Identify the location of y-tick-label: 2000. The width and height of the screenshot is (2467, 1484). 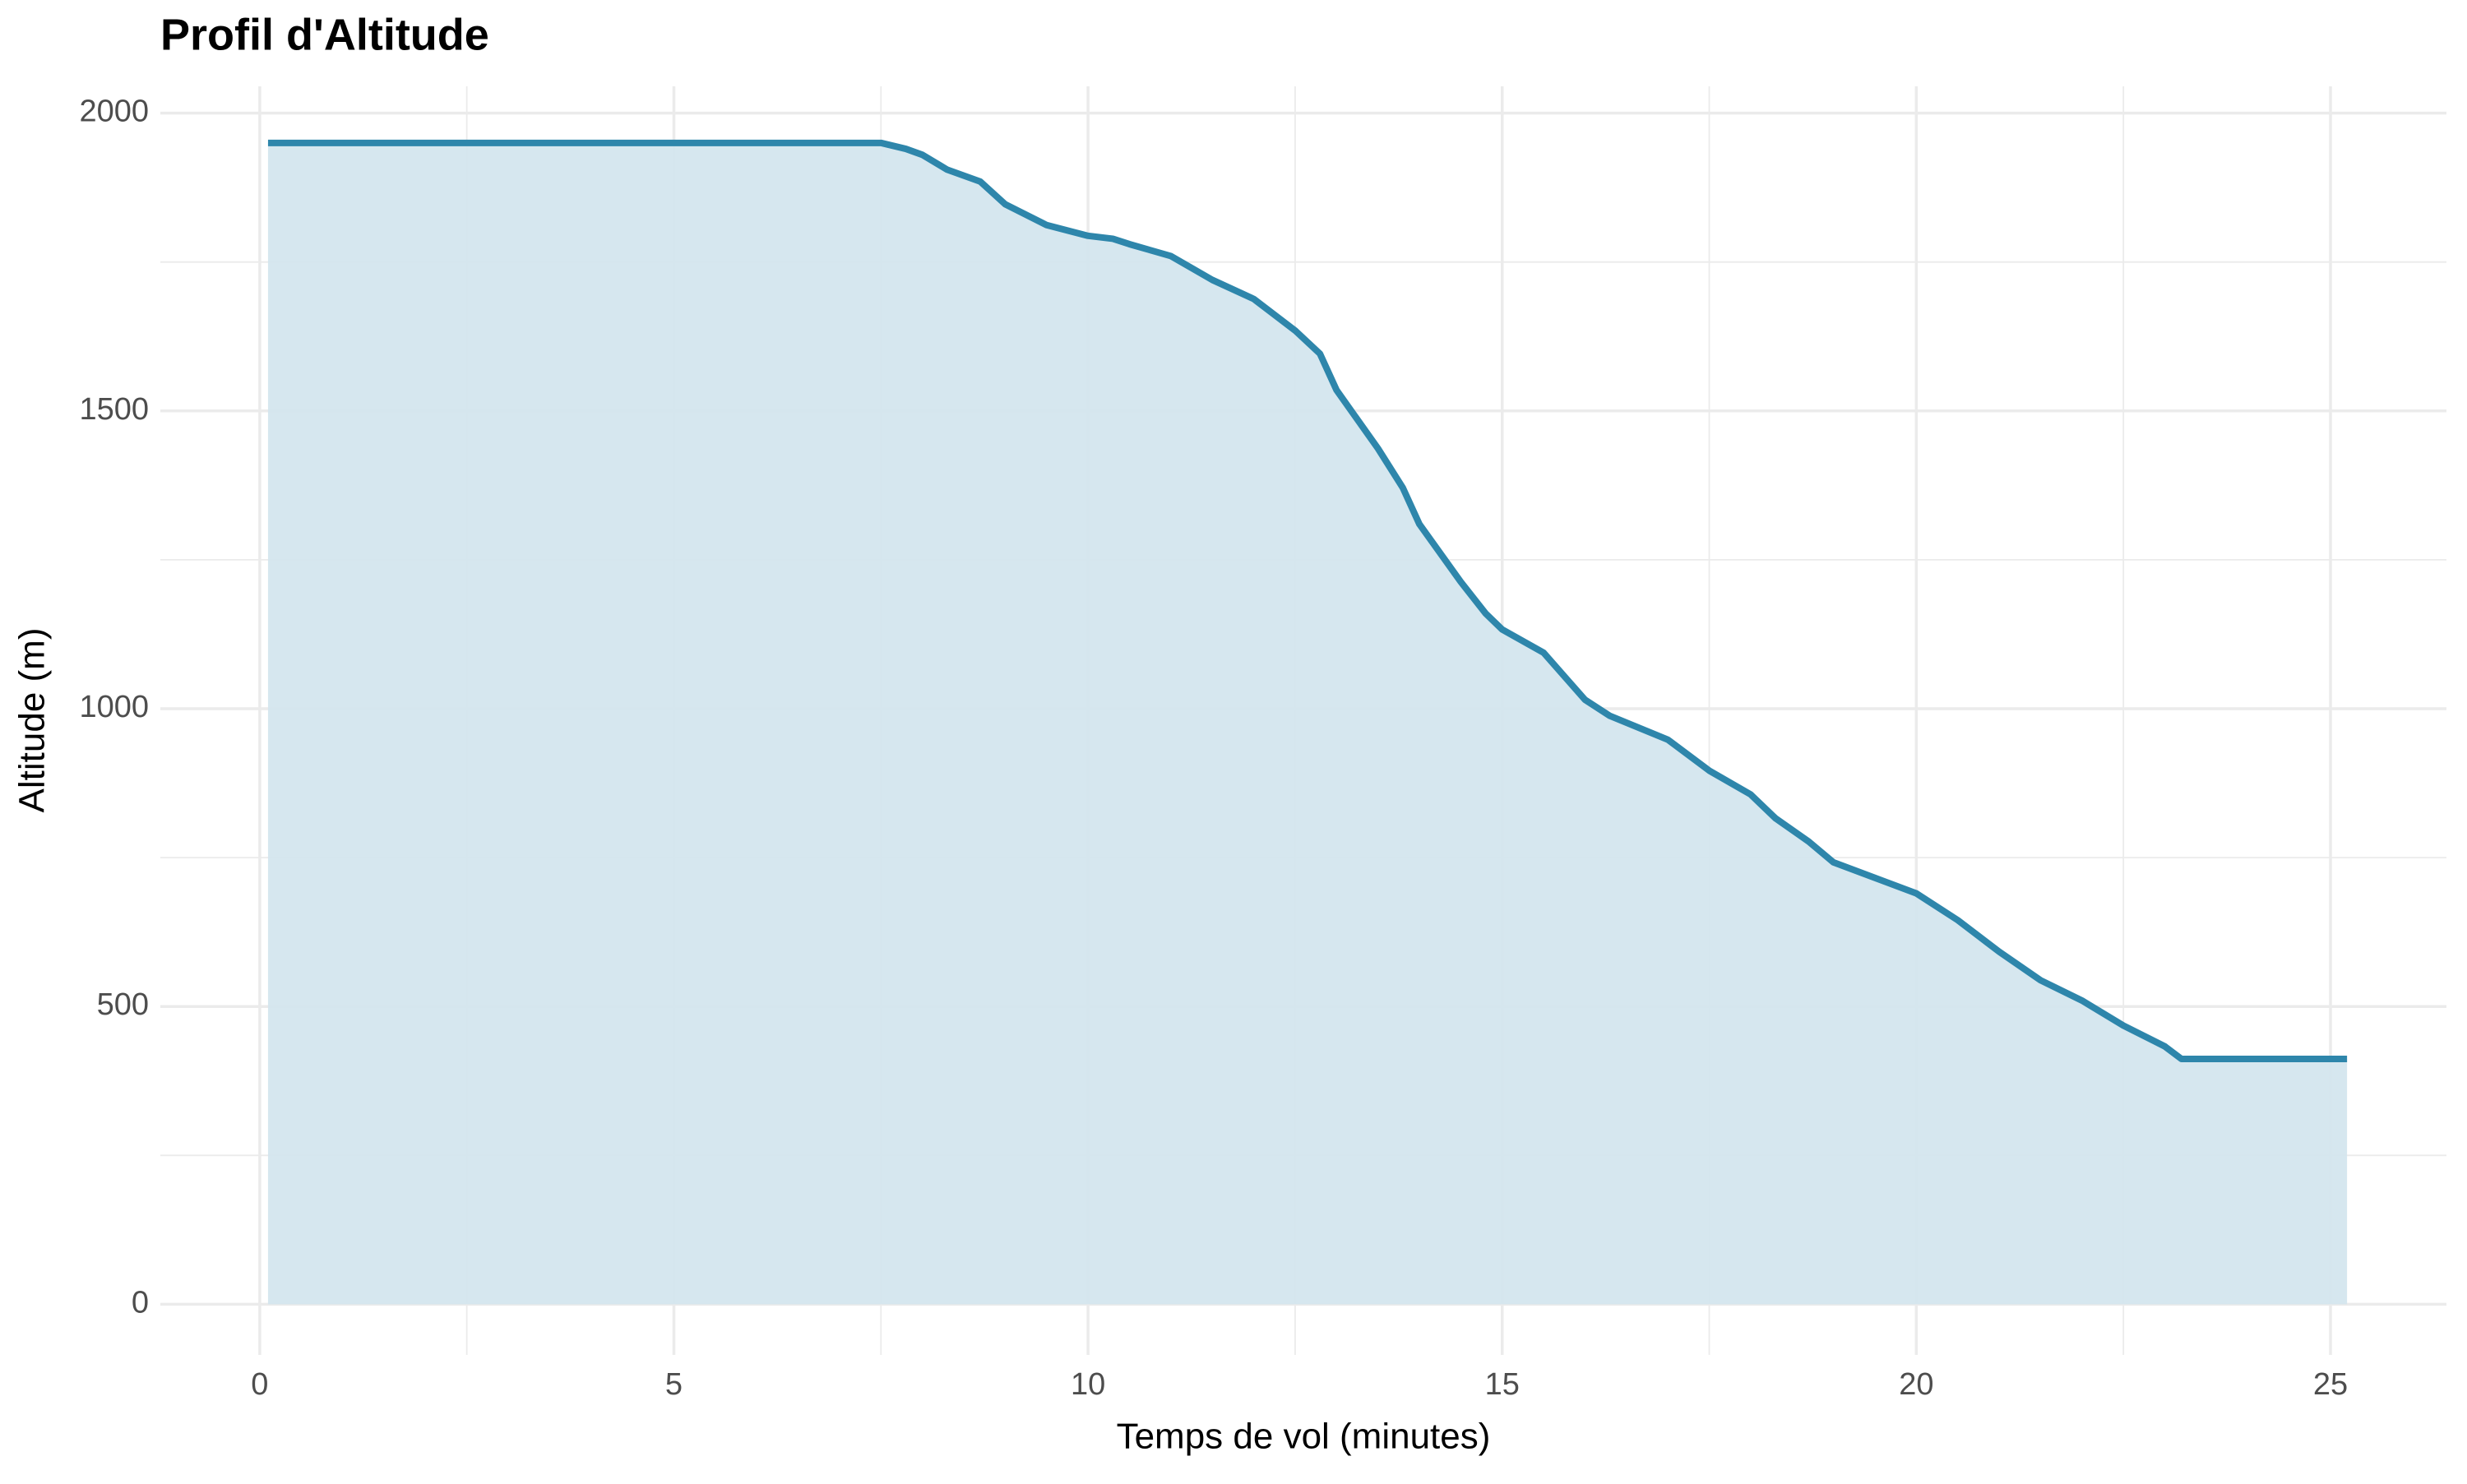
(114, 112).